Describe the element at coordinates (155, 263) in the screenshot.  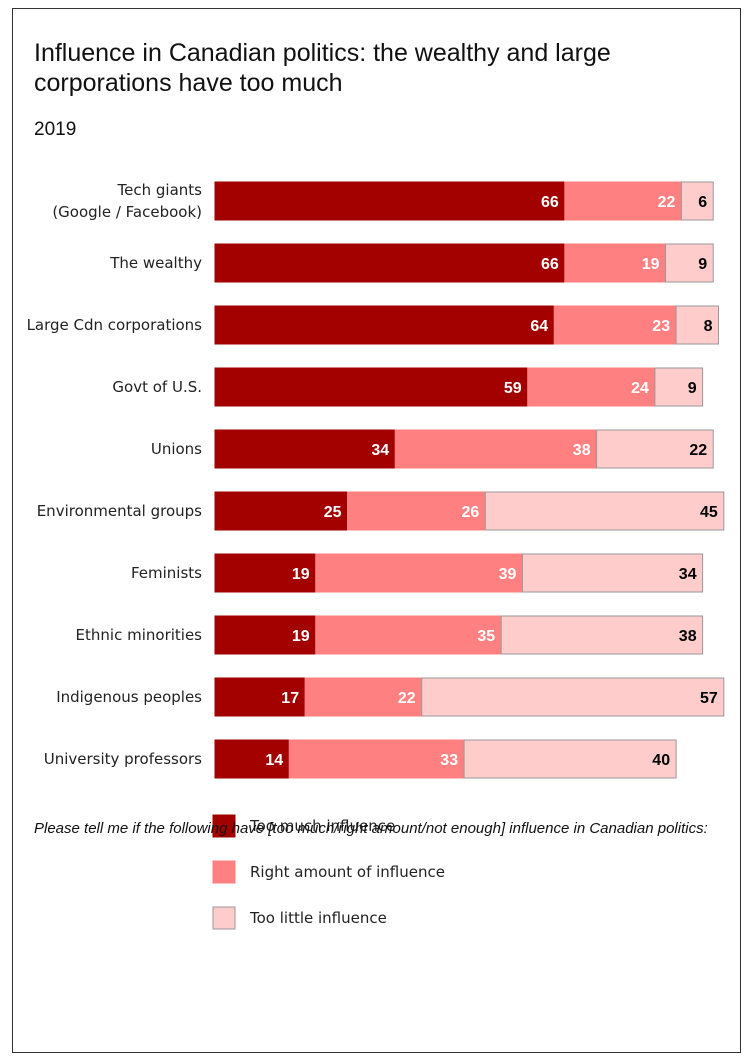
I see `category-label: The wealthy` at that location.